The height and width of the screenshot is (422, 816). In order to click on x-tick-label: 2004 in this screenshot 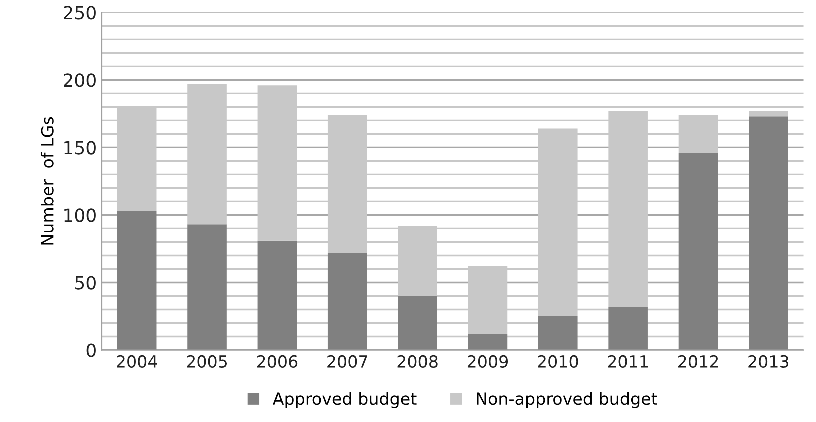, I will do `click(137, 361)`.